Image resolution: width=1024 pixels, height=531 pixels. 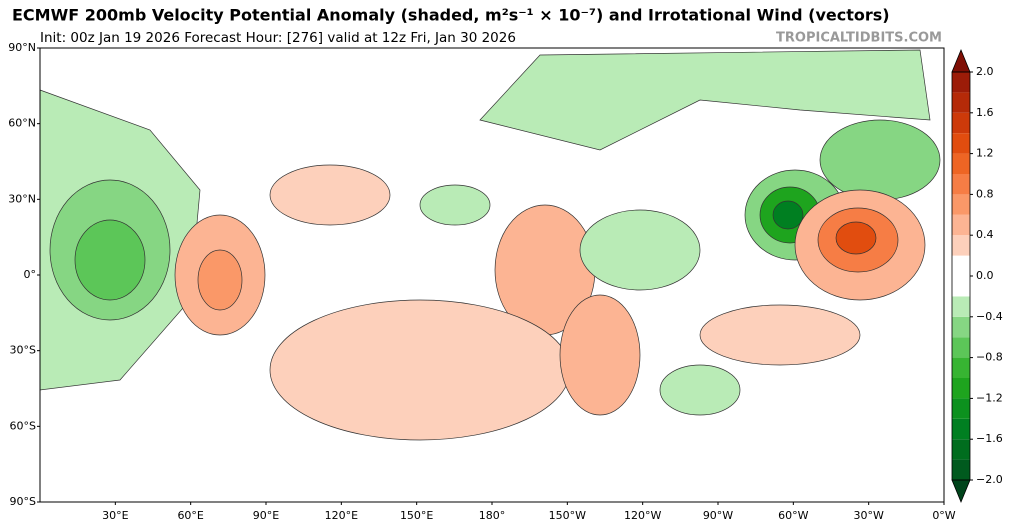 I want to click on lat-label: 90°N, so click(x=22, y=47).